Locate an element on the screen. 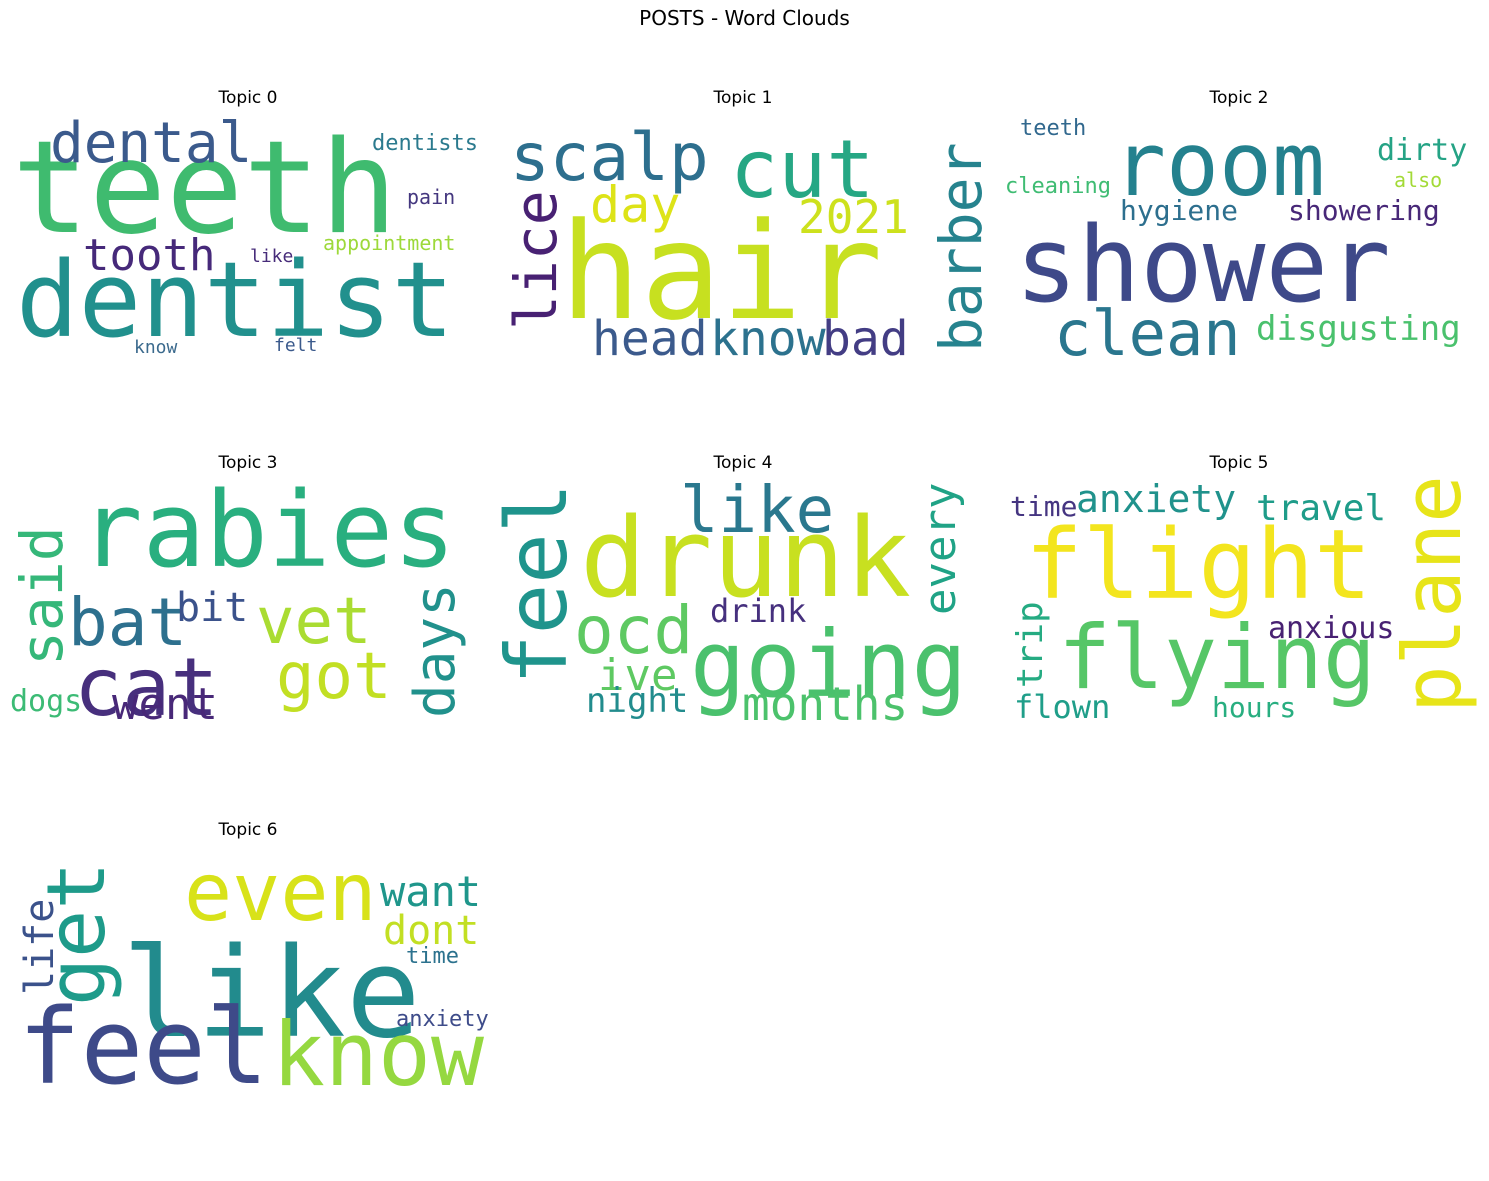 This screenshot has width=1489, height=1181. word-felt: felt is located at coordinates (295, 345).